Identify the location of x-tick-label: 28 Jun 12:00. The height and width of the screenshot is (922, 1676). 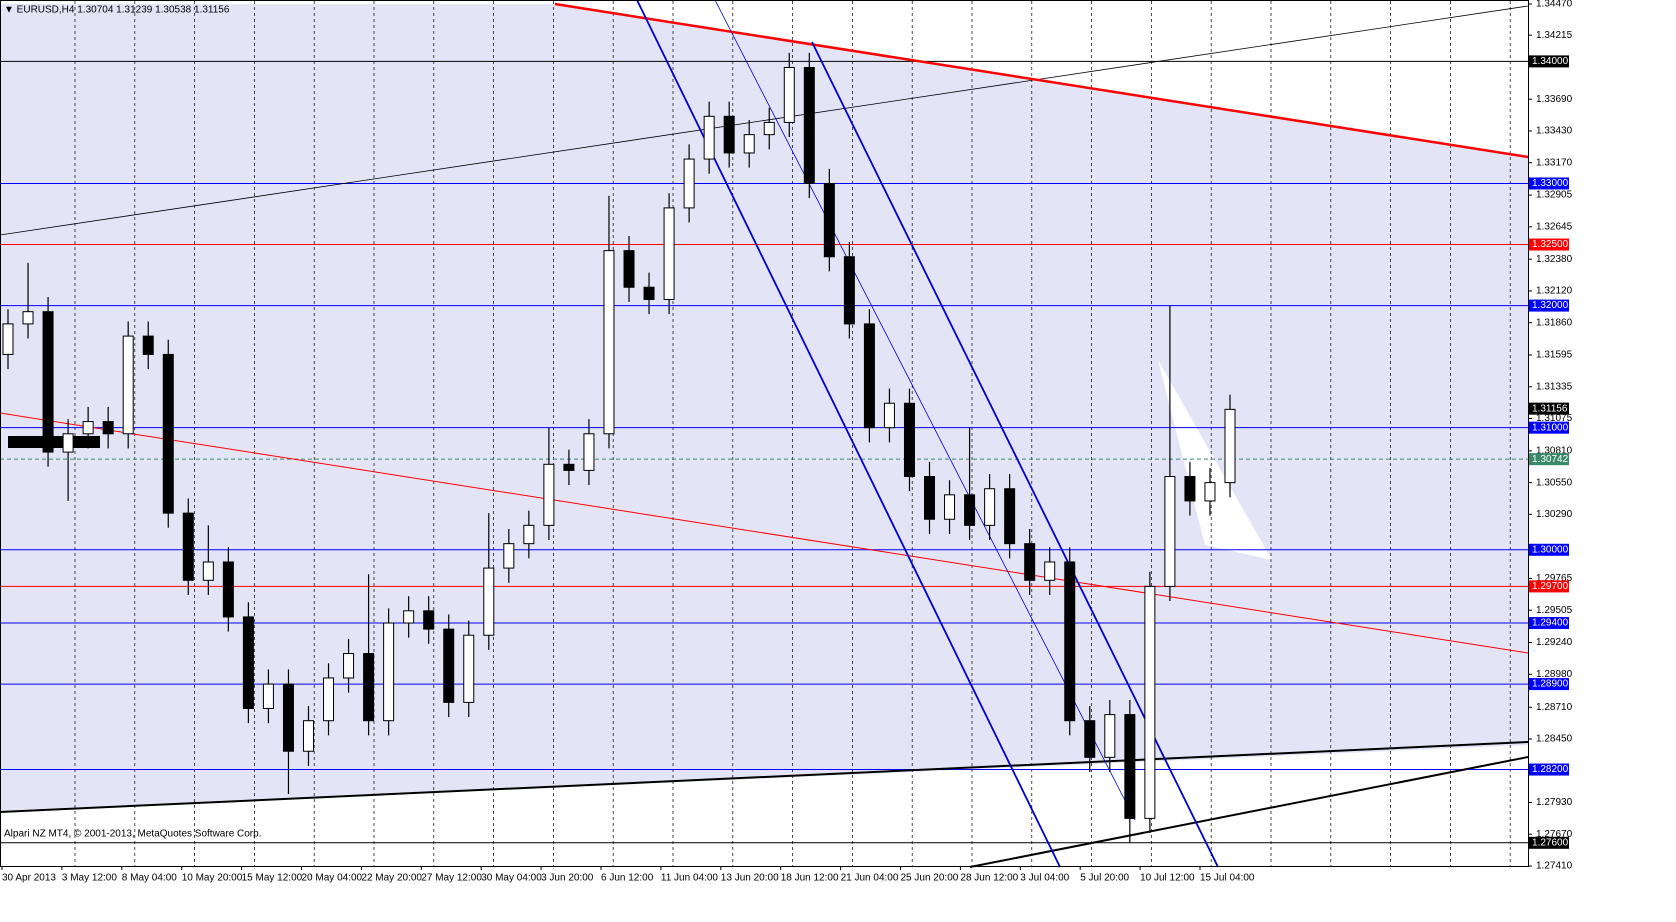
(989, 878).